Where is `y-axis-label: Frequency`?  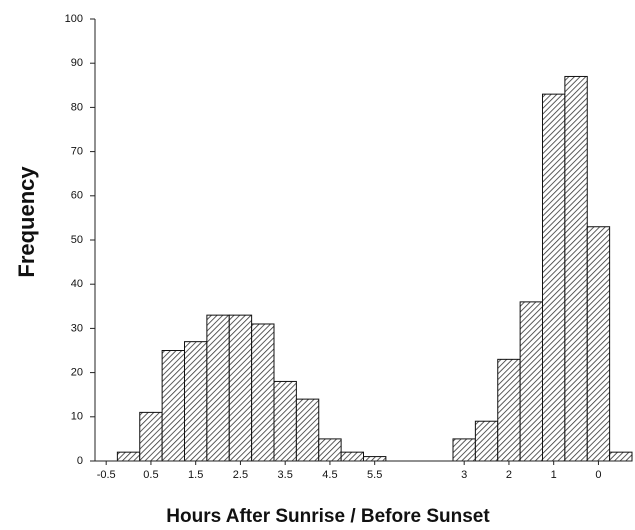
y-axis-label: Frequency is located at coordinates (26, 222).